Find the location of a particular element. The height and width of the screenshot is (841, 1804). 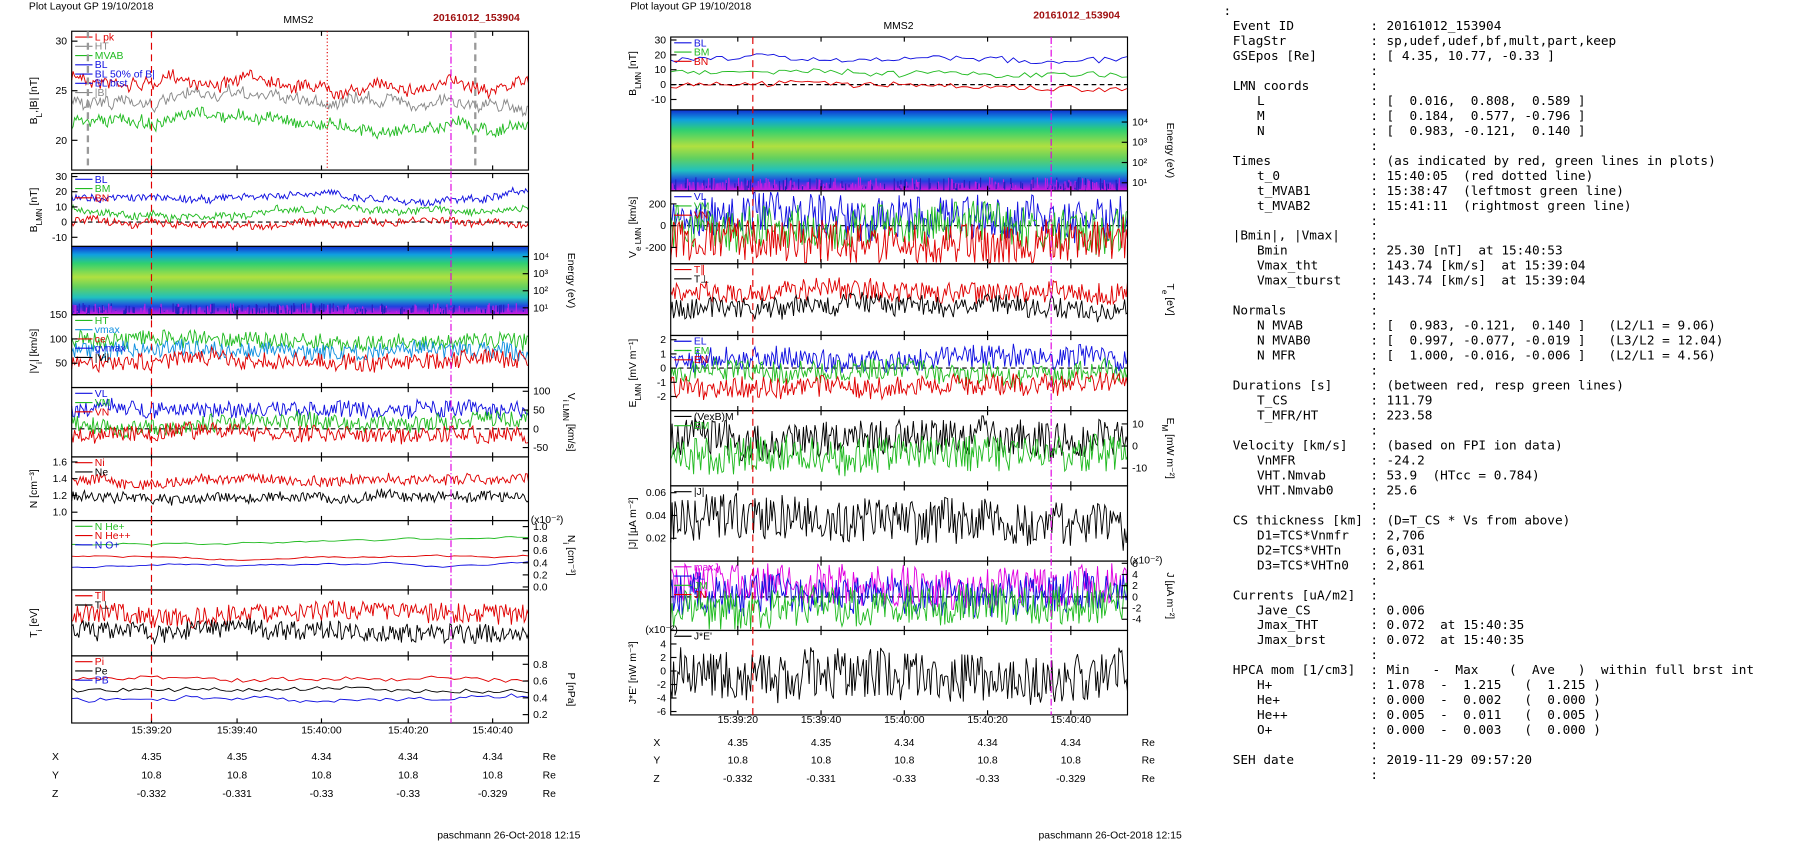

x-tick-label: 15:39:40 is located at coordinates (237, 730).